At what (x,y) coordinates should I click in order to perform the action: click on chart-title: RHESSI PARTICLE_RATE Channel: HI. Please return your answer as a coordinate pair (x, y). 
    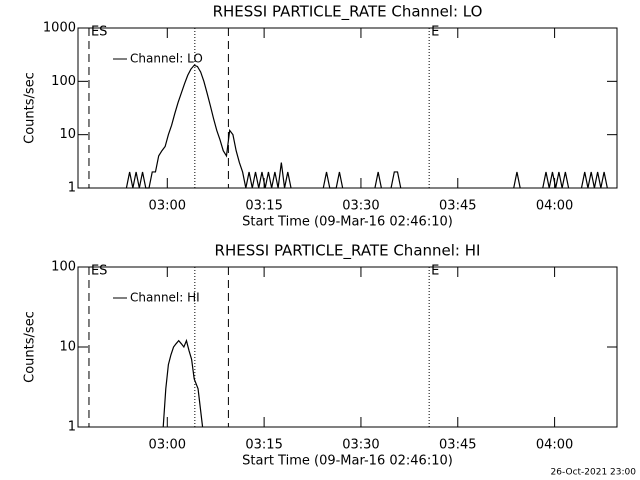
    Looking at the image, I should click on (348, 251).